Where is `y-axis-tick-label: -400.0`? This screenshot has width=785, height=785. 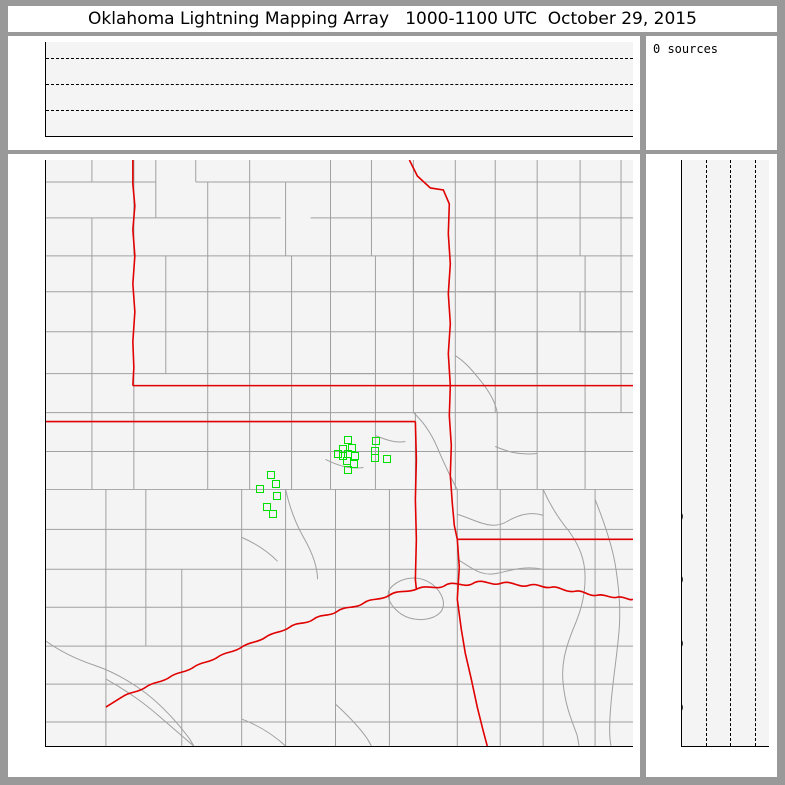
y-axis-tick-label: -400.0 is located at coordinates (682, 707).